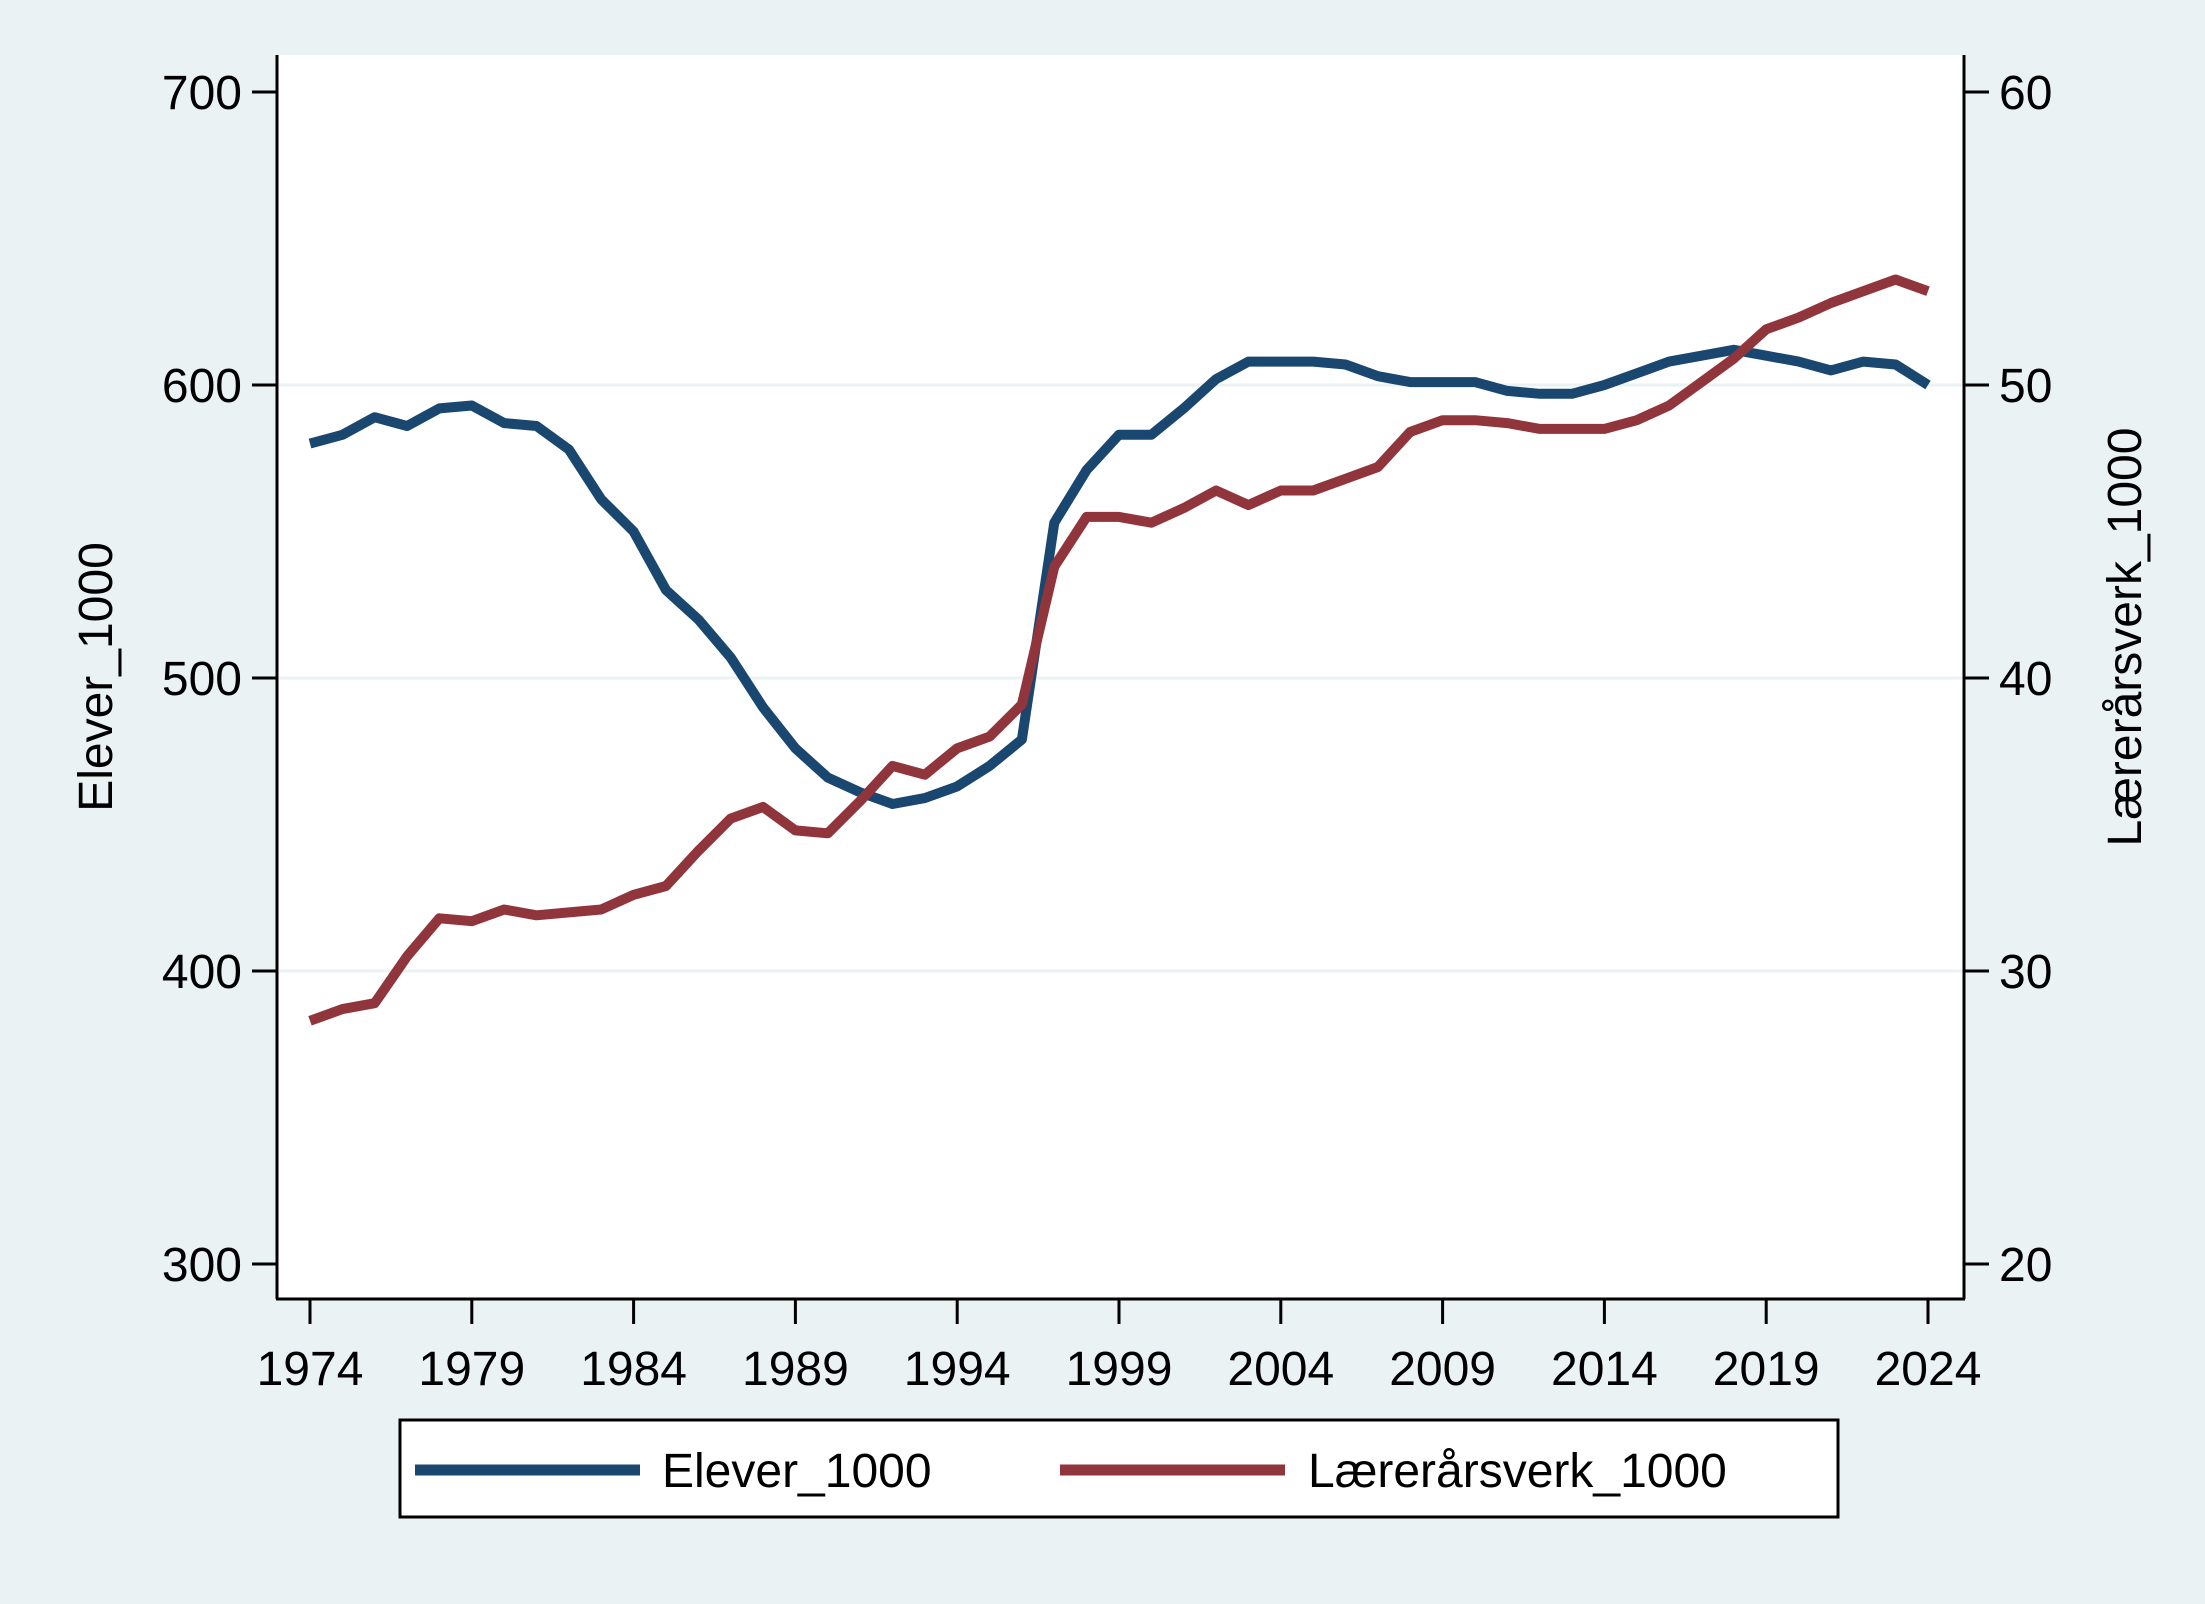 The width and height of the screenshot is (2205, 1604). What do you see at coordinates (202, 1265) in the screenshot?
I see `y-tick-label: 300` at bounding box center [202, 1265].